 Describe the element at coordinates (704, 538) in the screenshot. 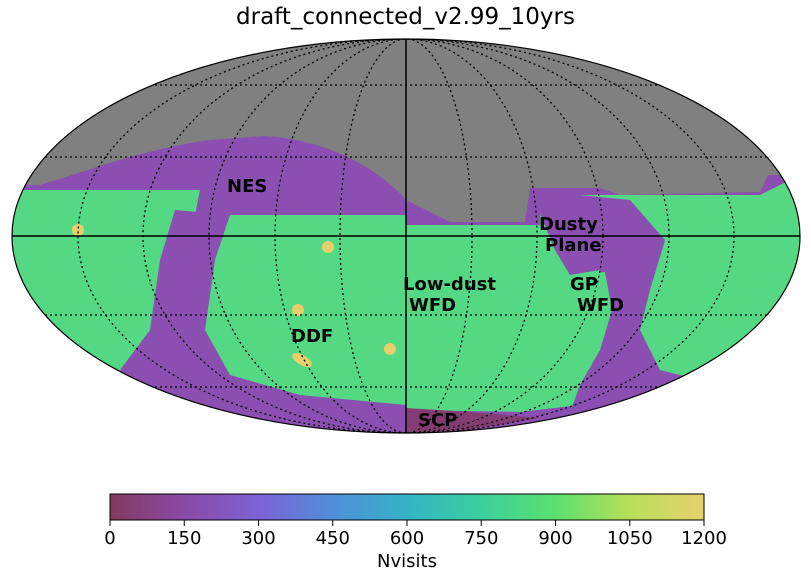

I see `colorbar-tick-label: 1200` at that location.